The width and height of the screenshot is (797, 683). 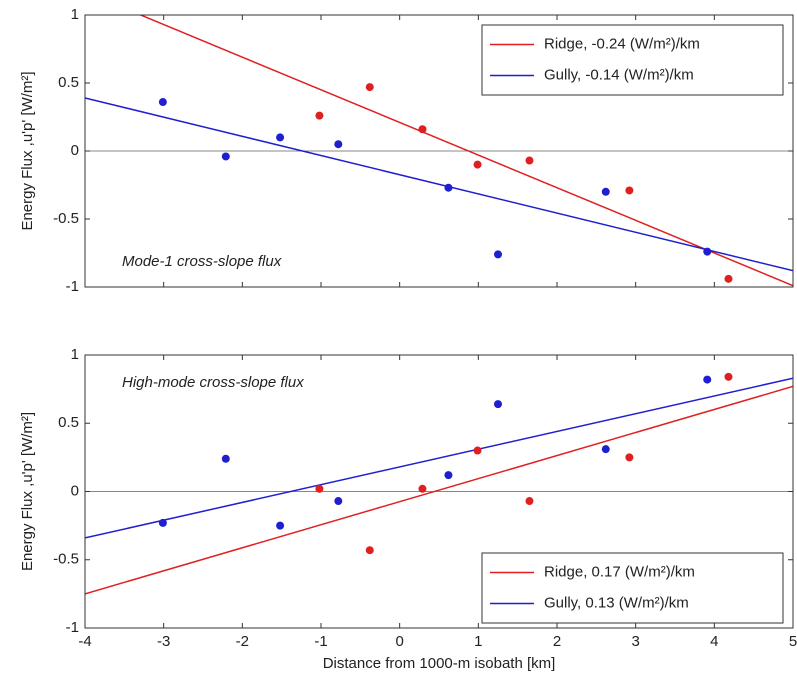 I want to click on x-axis-label: Distance from 1000-m isobath [km], so click(x=439, y=663).